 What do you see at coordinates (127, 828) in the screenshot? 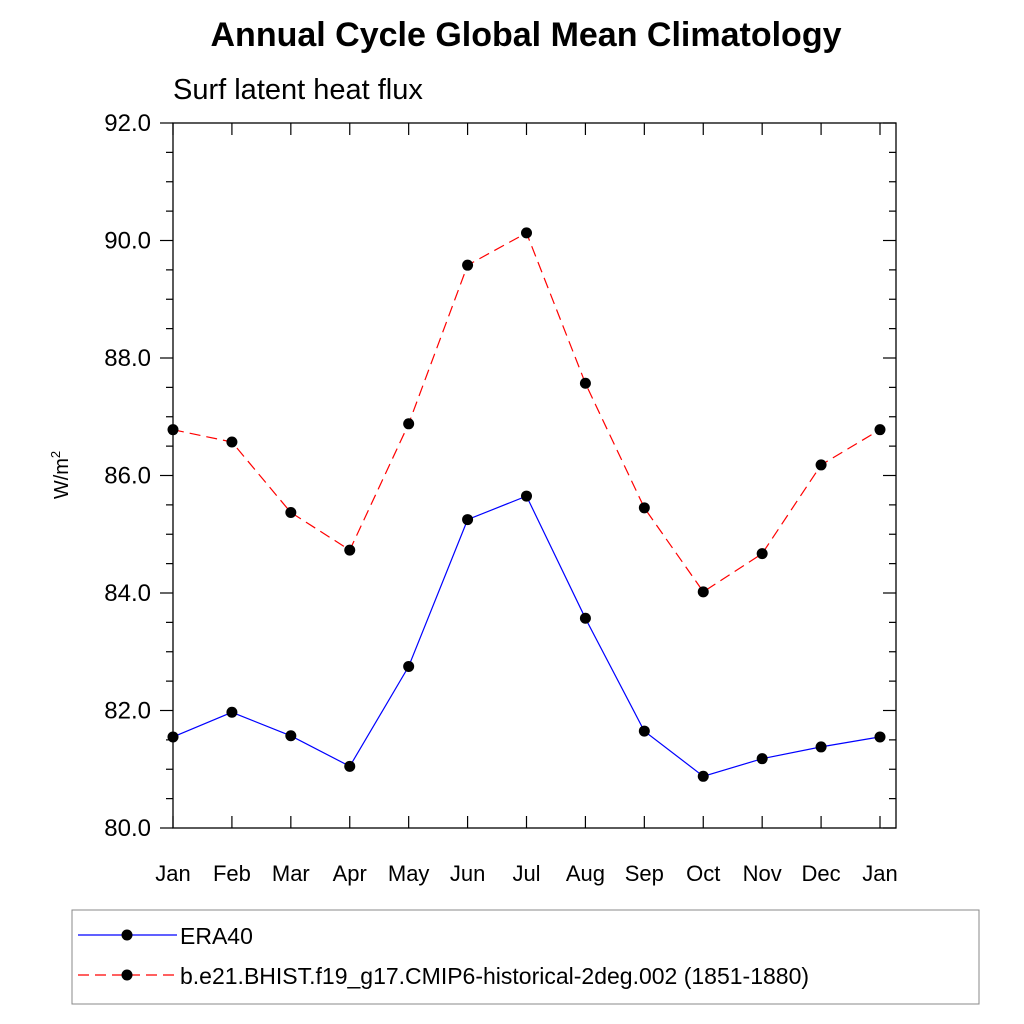
I see `y-tick-label: 80.0` at bounding box center [127, 828].